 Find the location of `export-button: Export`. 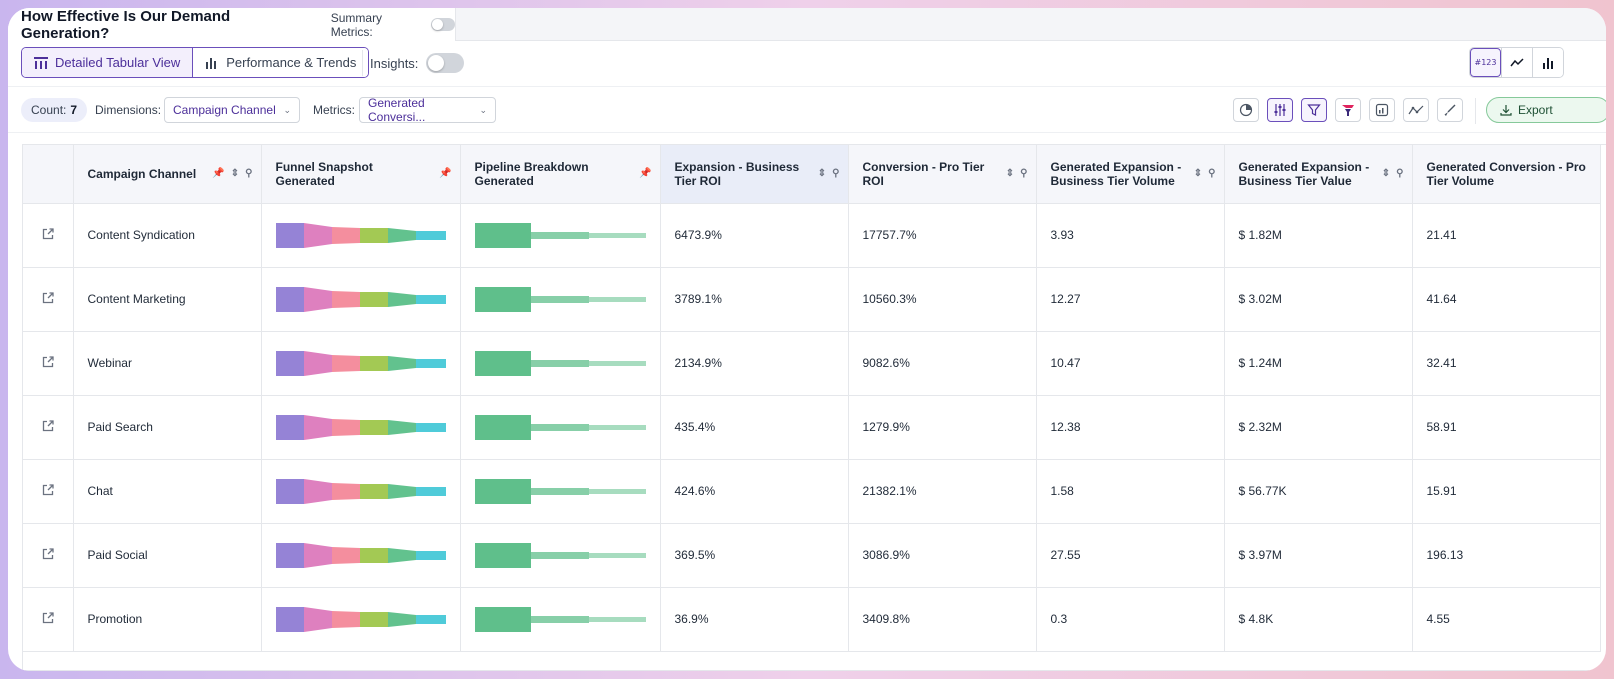

export-button: Export is located at coordinates (1546, 110).